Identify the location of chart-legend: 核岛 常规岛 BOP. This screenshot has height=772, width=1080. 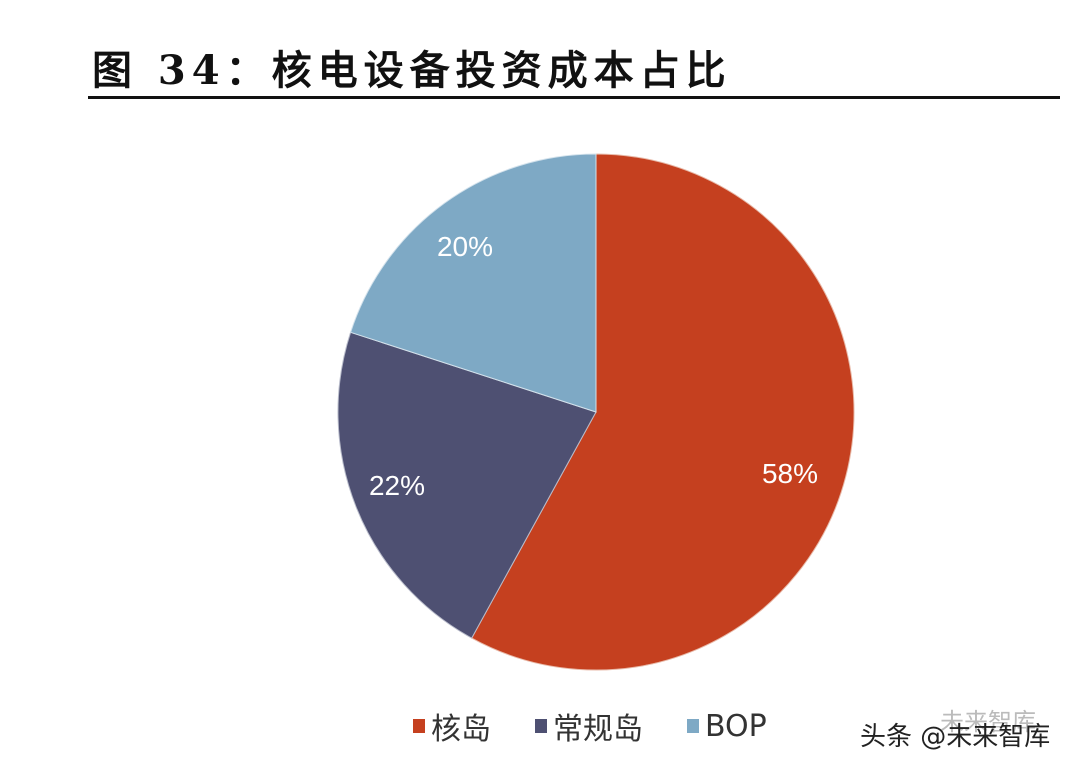
(612, 726).